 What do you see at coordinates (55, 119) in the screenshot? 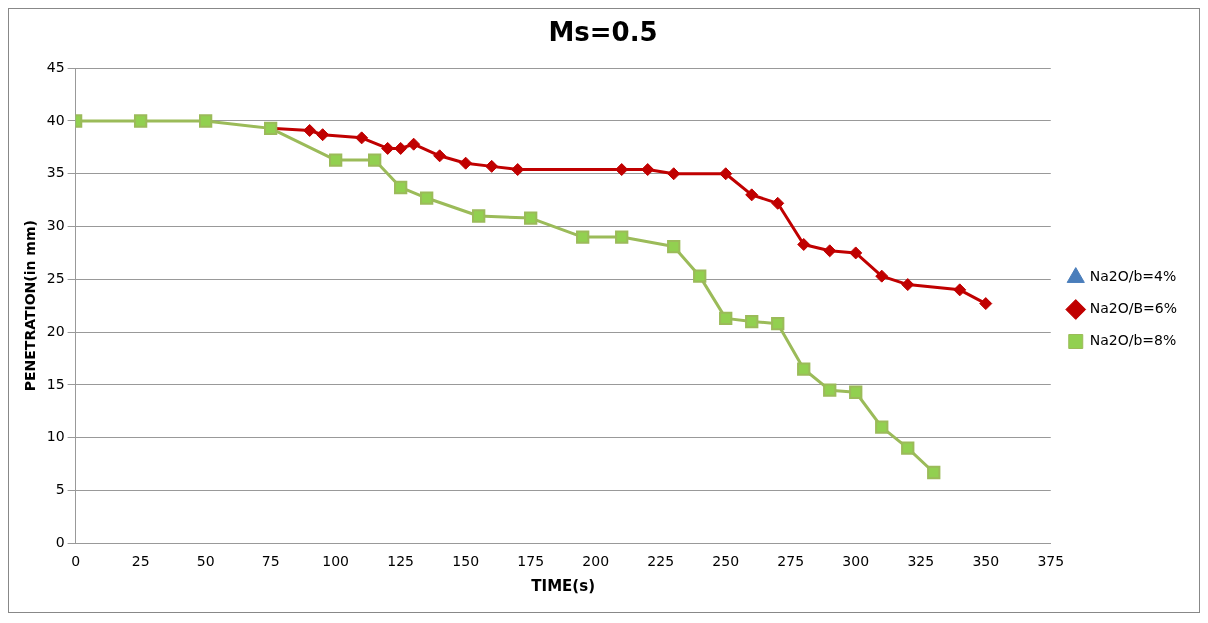
I see `y-tick-label: 40` at bounding box center [55, 119].